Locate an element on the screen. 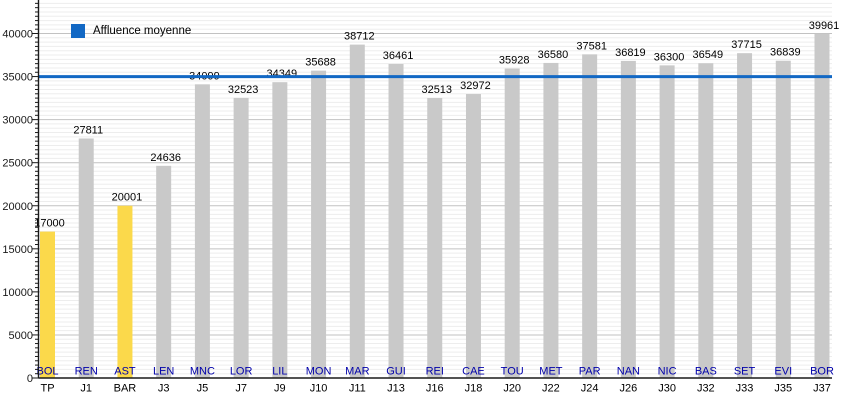 The image size is (850, 400). bar-value-label: 24636 is located at coordinates (165, 158).